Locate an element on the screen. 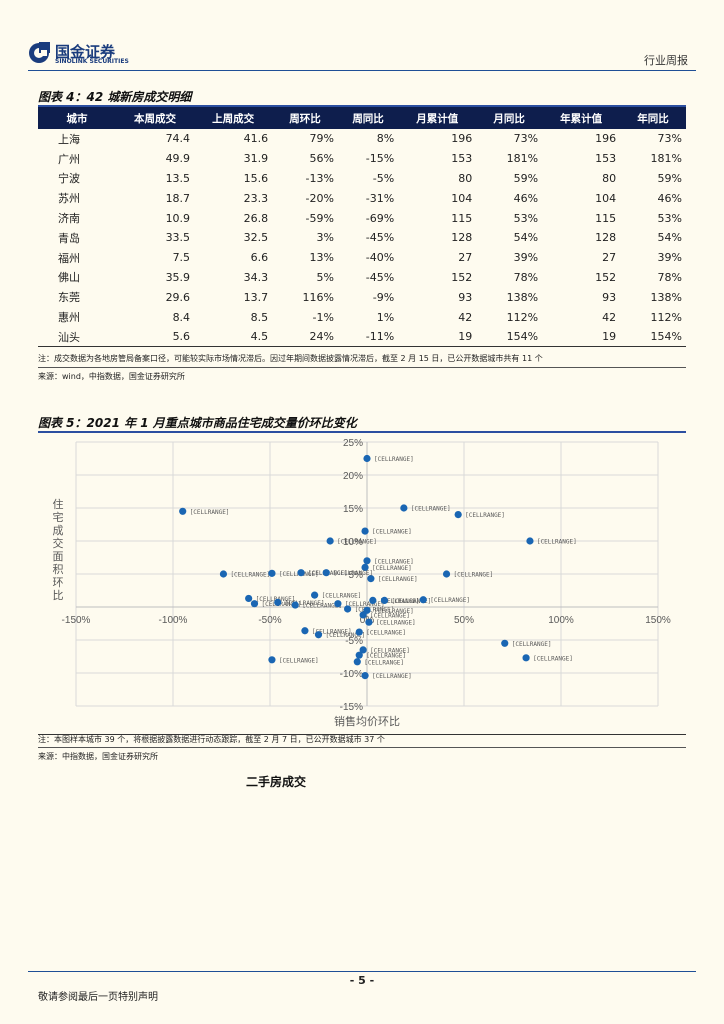  table-cell: 13% is located at coordinates (321, 258).